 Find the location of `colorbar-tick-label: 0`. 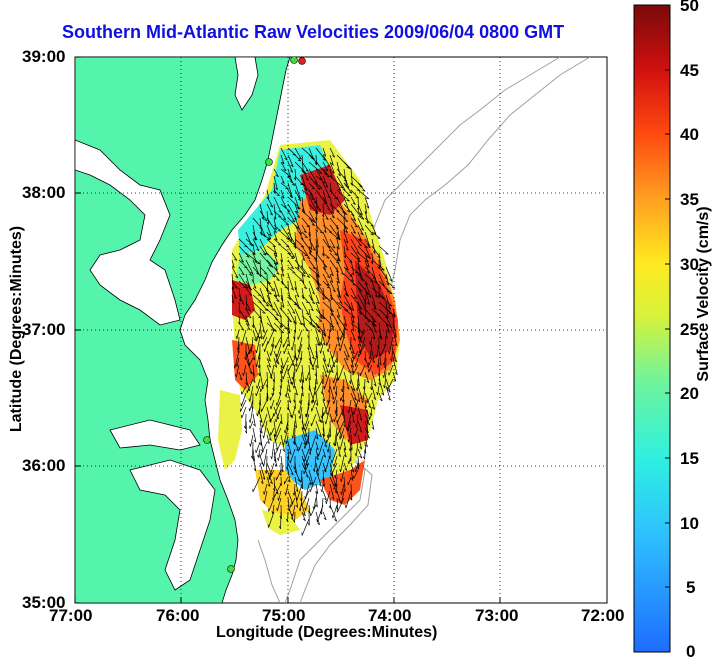

colorbar-tick-label: 0 is located at coordinates (690, 652).